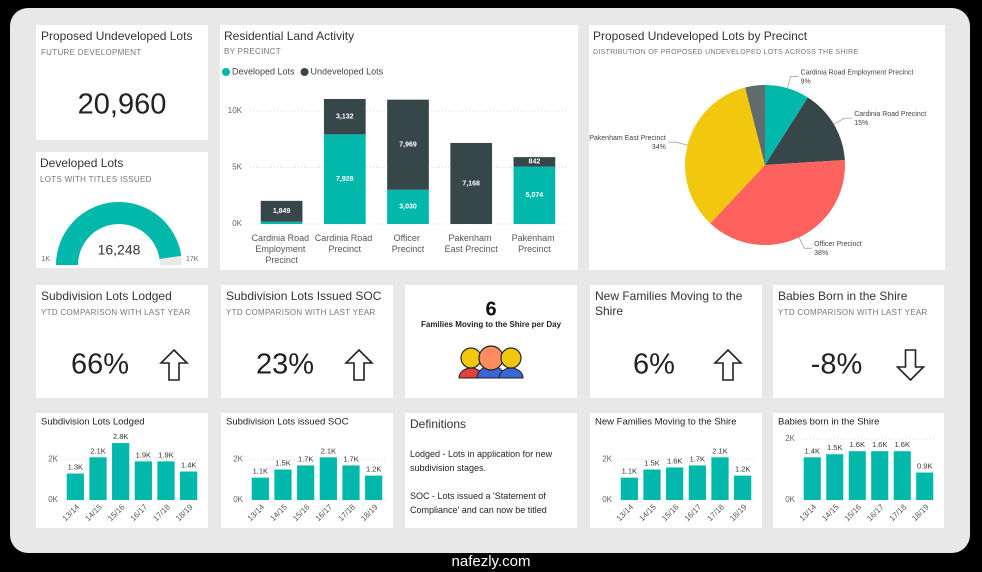 The image size is (982, 572). I want to click on chart-title: Subdivision Lots Lodged, so click(93, 422).